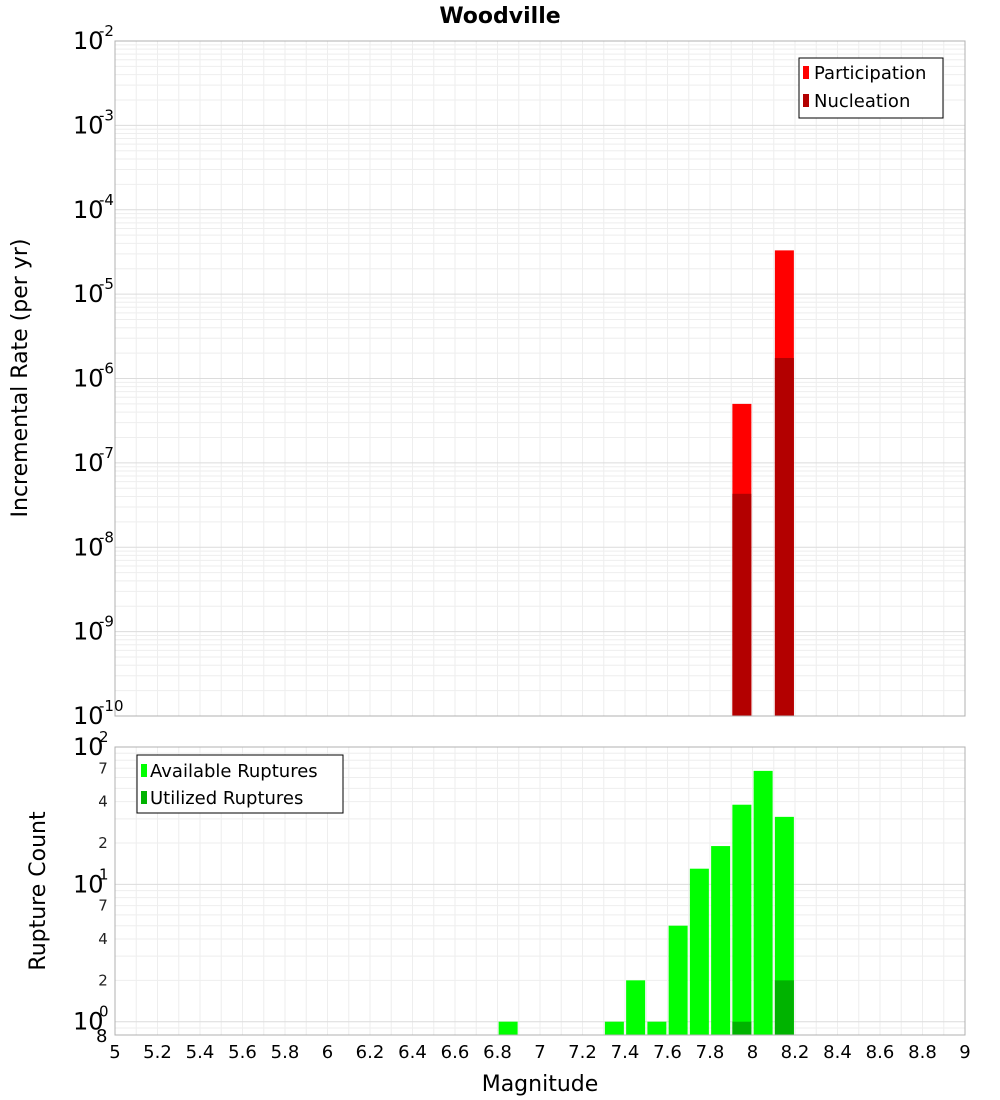  I want to click on top-y-tick-label-exponent: -5, so click(106, 284).